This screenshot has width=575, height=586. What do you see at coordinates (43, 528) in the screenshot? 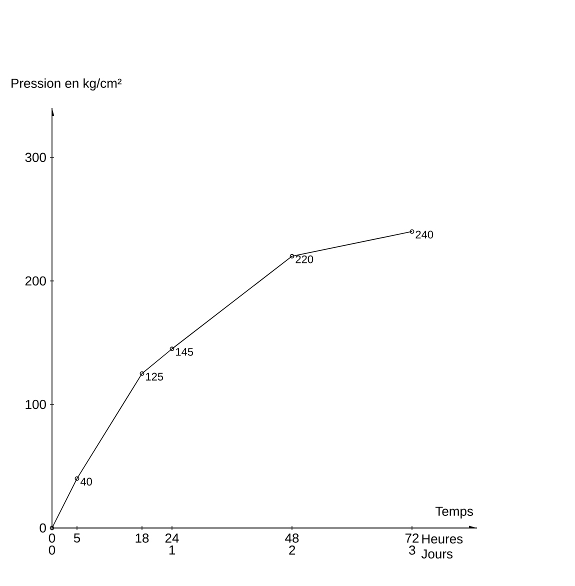
I see `y-tick-label: 0` at bounding box center [43, 528].